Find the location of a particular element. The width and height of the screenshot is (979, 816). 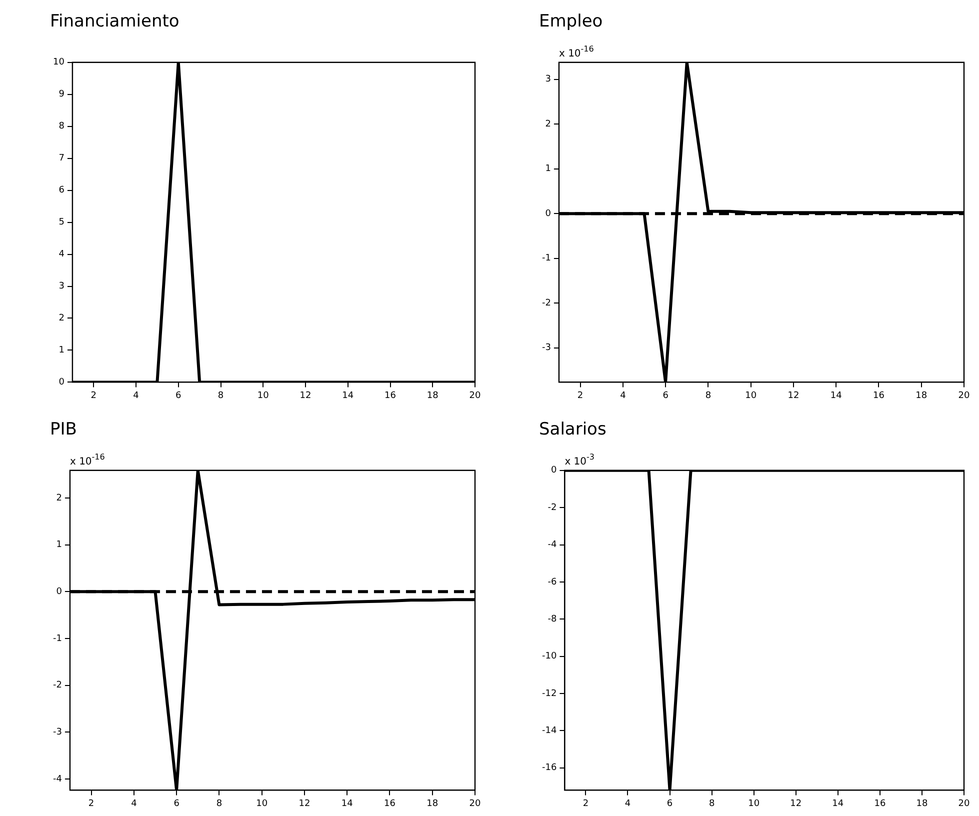

y-tick-label: -14 is located at coordinates (549, 731).